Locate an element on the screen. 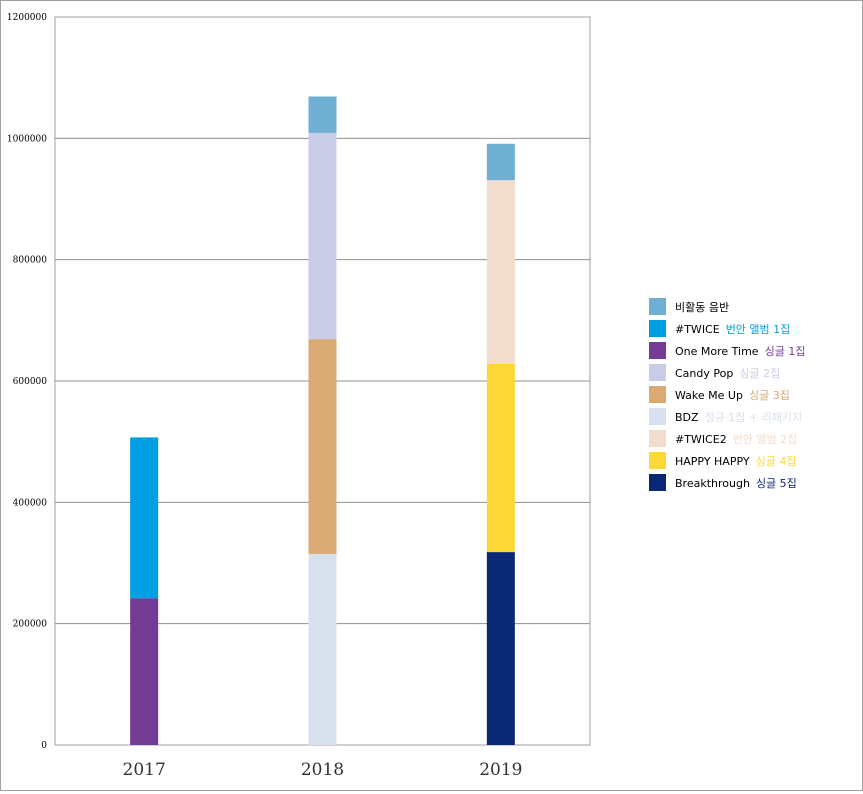 Image resolution: width=863 pixels, height=794 pixels. legend-item: #TWICE 번안 앨범 1집 is located at coordinates (719, 328).